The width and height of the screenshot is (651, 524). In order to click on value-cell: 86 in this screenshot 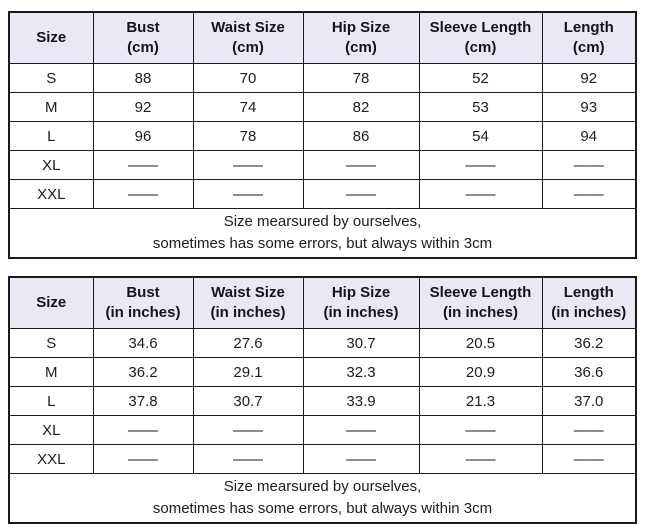, I will do `click(361, 136)`.